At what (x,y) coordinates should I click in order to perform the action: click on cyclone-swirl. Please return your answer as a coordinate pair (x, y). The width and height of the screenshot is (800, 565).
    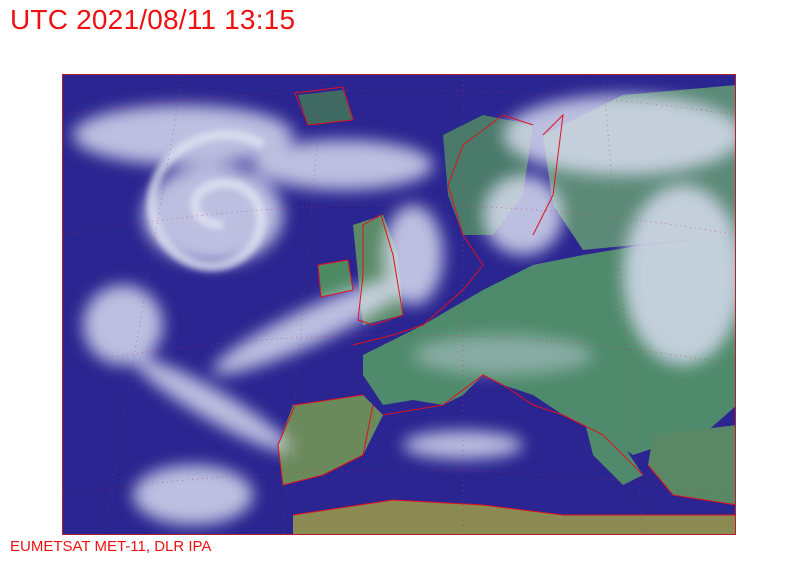
    Looking at the image, I should click on (206, 200).